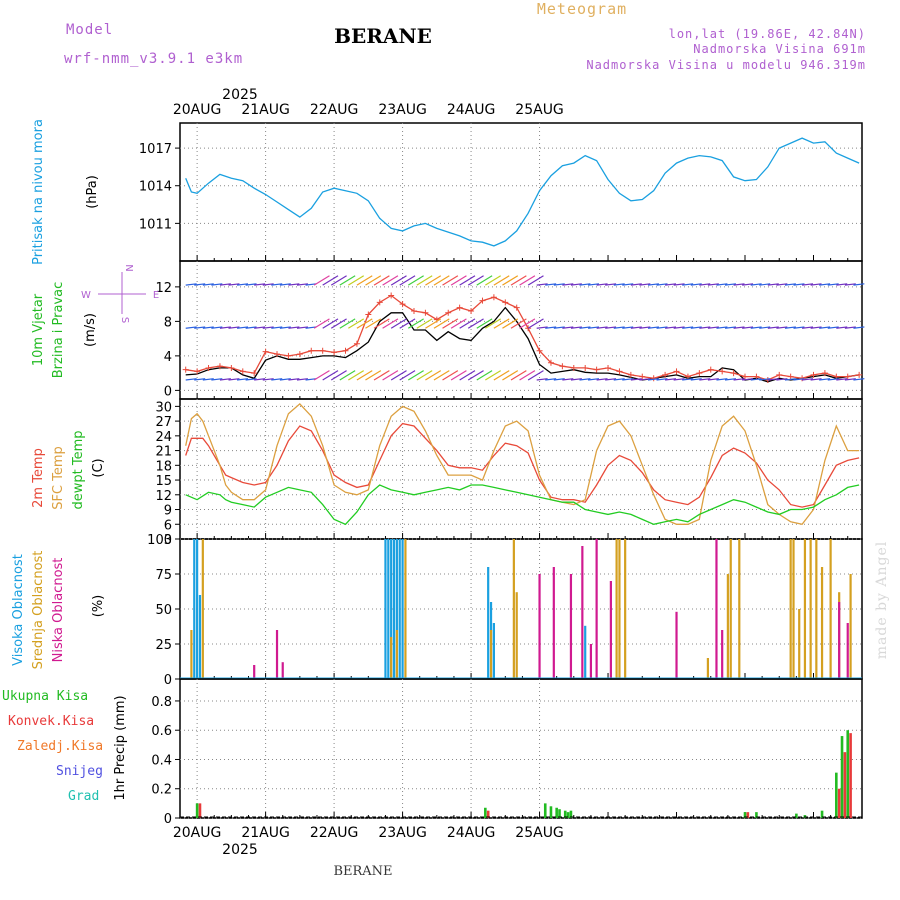 This screenshot has width=900, height=900. What do you see at coordinates (197, 833) in the screenshot?
I see `bottom-day-label: 20AUG` at bounding box center [197, 833].